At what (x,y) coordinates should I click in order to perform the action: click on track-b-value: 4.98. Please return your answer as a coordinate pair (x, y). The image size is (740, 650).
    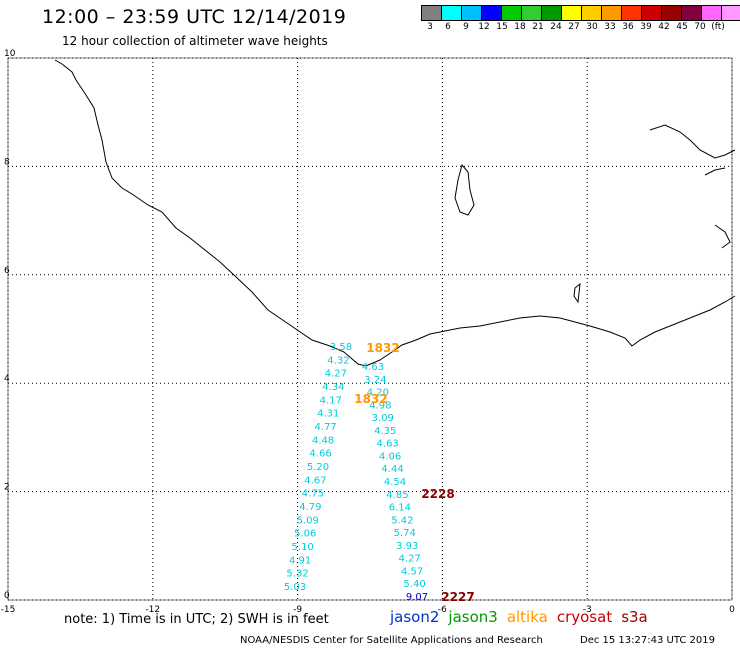
    Looking at the image, I should click on (380, 405).